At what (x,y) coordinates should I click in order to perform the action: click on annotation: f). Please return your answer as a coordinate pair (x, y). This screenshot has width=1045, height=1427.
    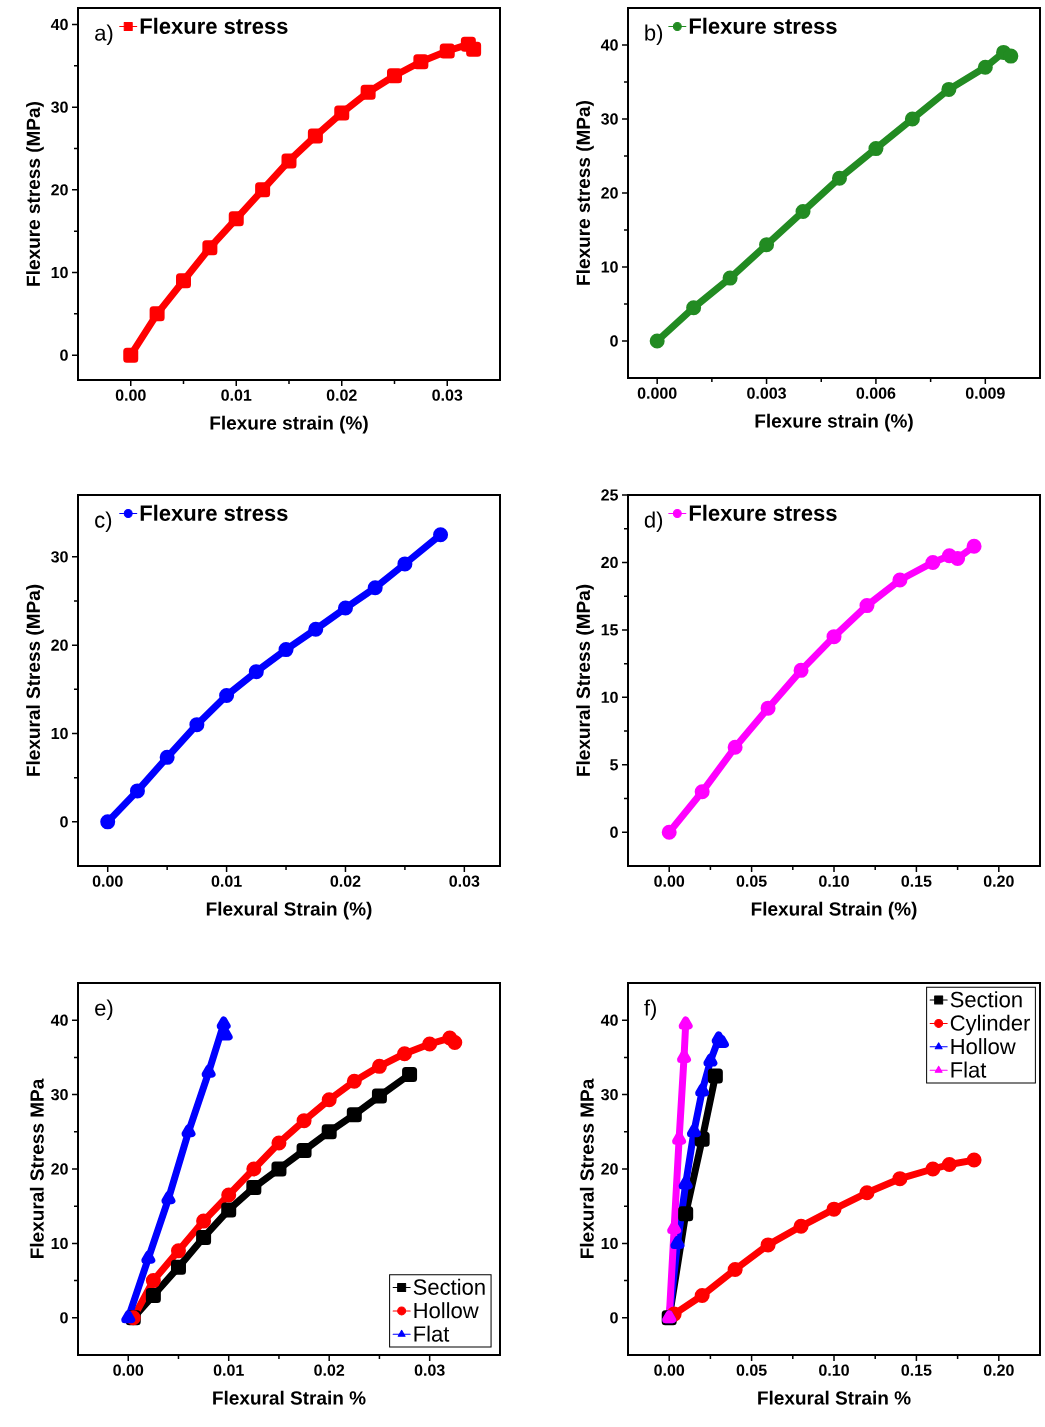
    Looking at the image, I should click on (650, 1010).